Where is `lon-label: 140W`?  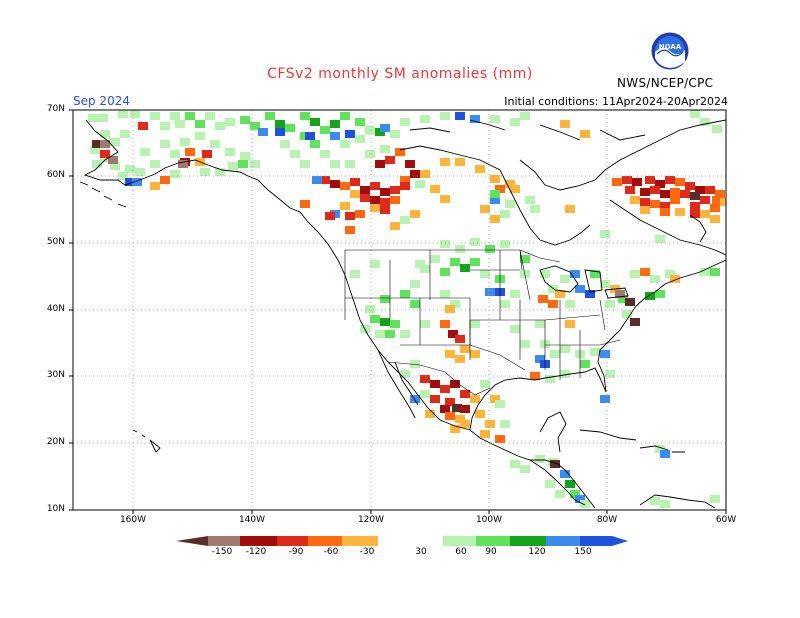
lon-label: 140W is located at coordinates (252, 520).